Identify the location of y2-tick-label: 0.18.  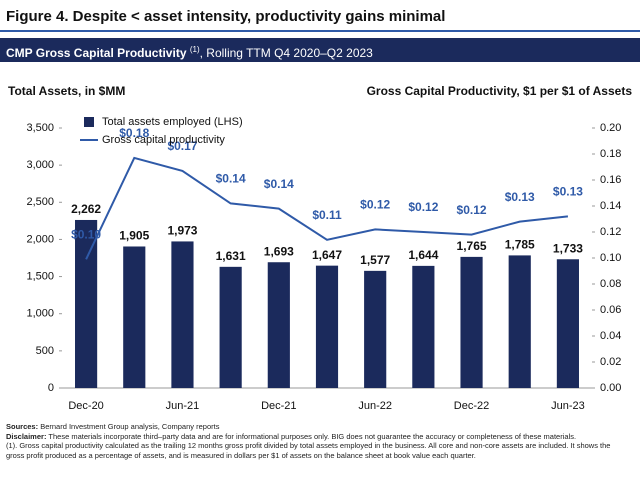
(610, 154).